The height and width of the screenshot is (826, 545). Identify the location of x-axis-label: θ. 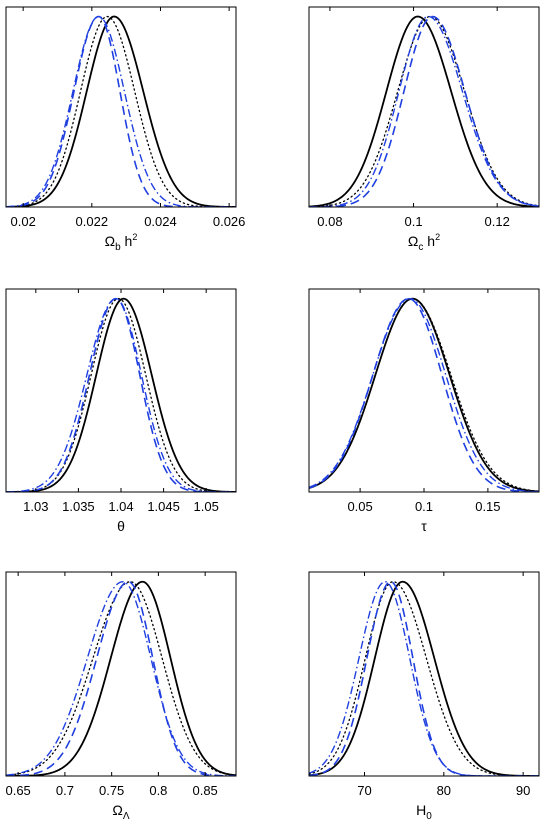
(121, 526).